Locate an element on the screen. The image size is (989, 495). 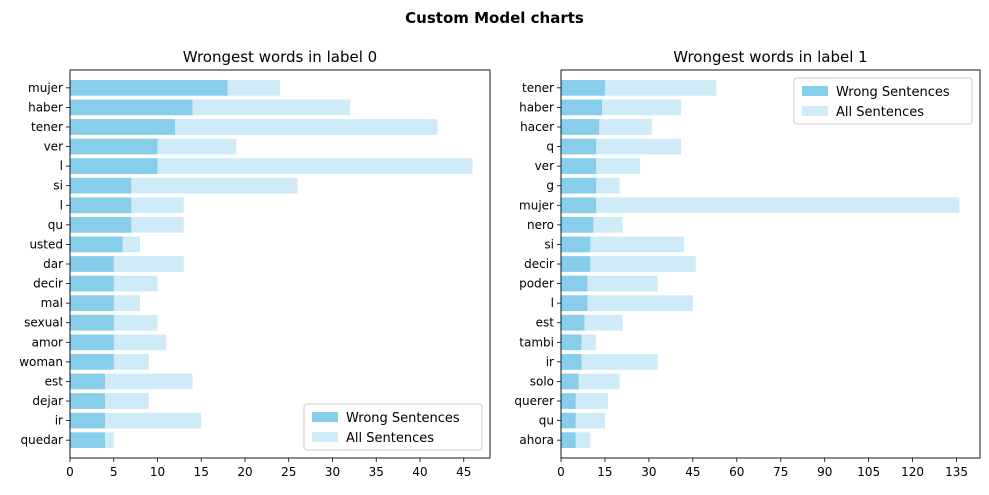
y-tick-label: poder is located at coordinates (536, 284).